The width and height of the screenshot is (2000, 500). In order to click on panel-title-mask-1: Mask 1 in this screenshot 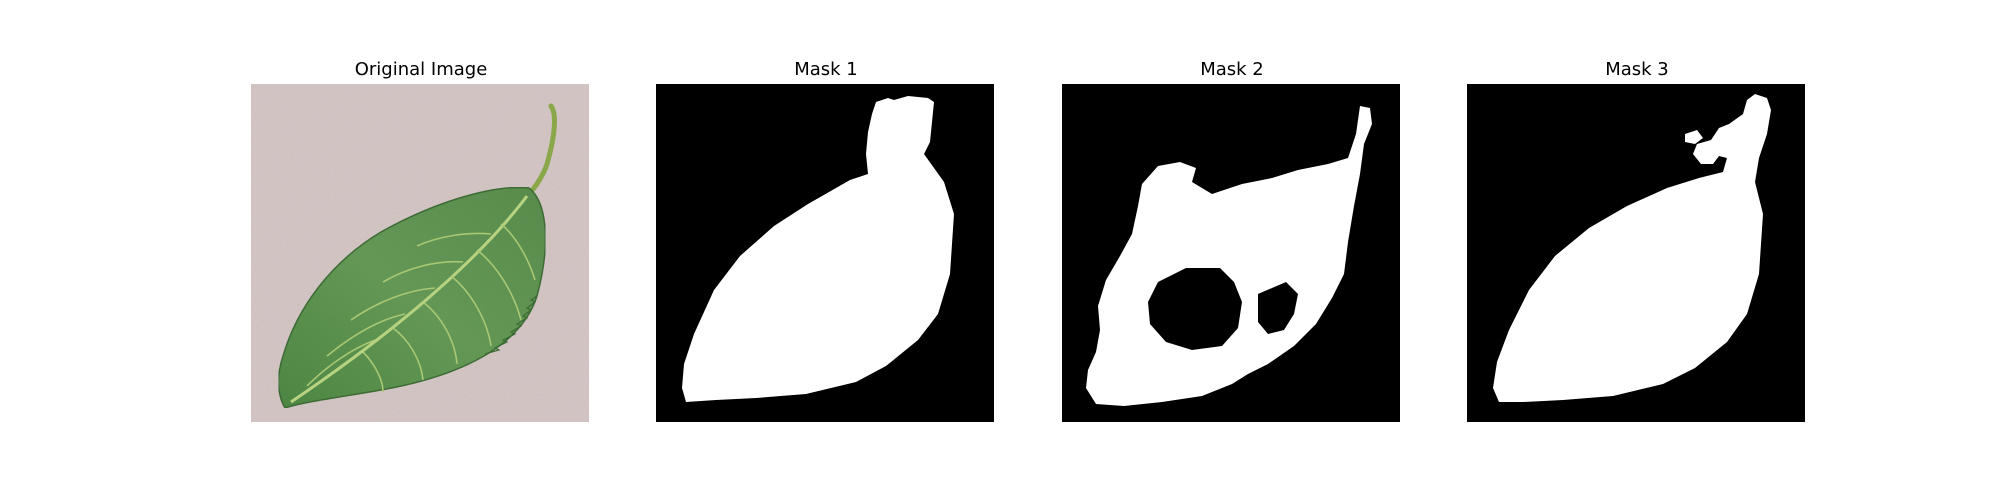, I will do `click(826, 69)`.